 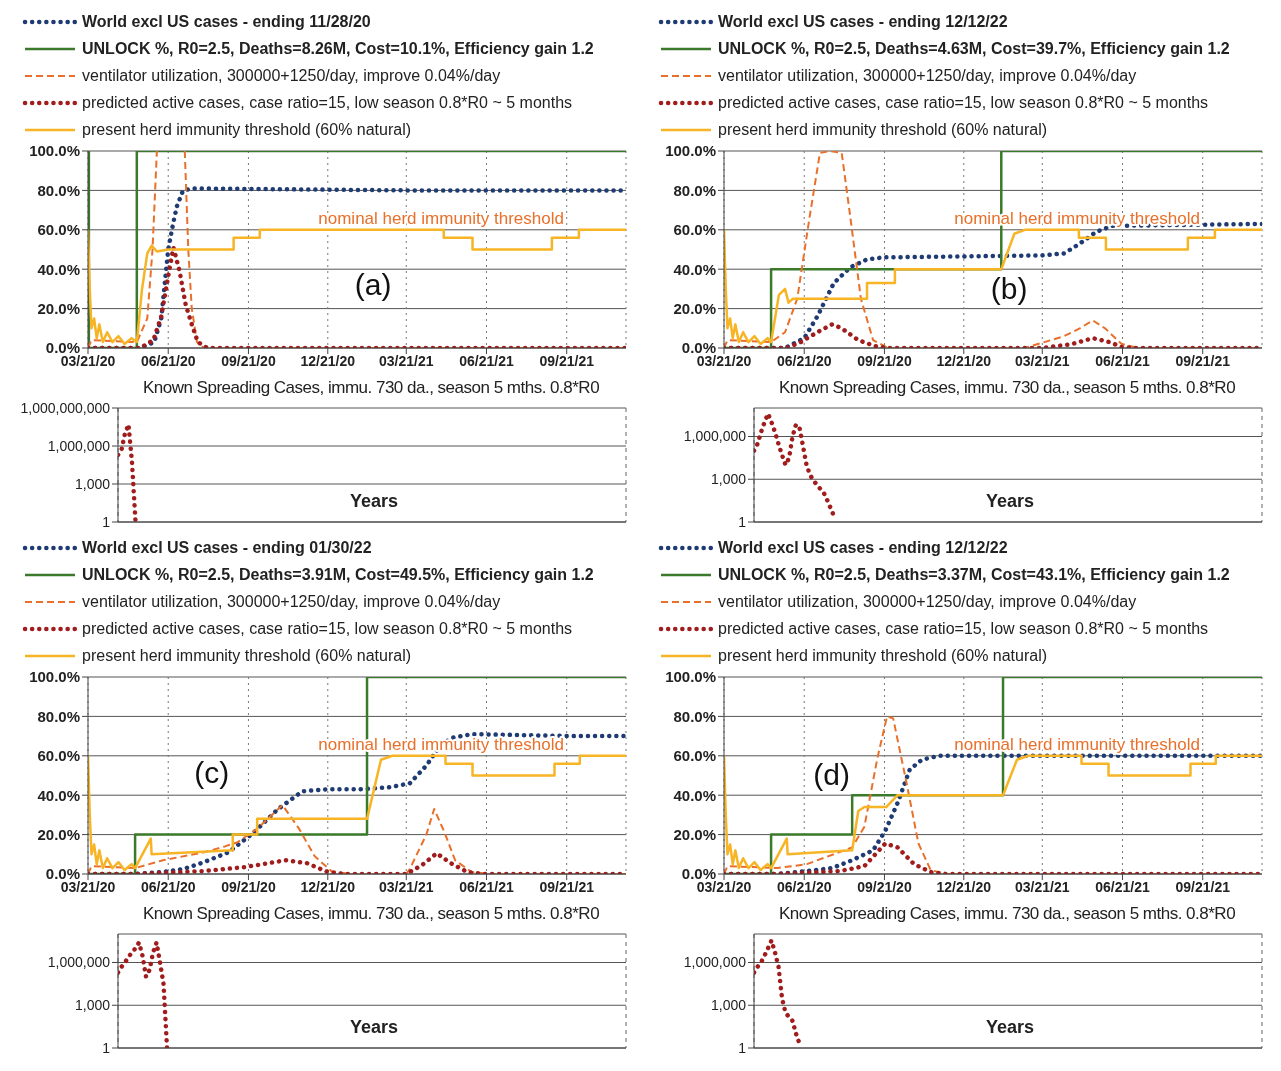 I want to click on annotation: (d), so click(x=831, y=775).